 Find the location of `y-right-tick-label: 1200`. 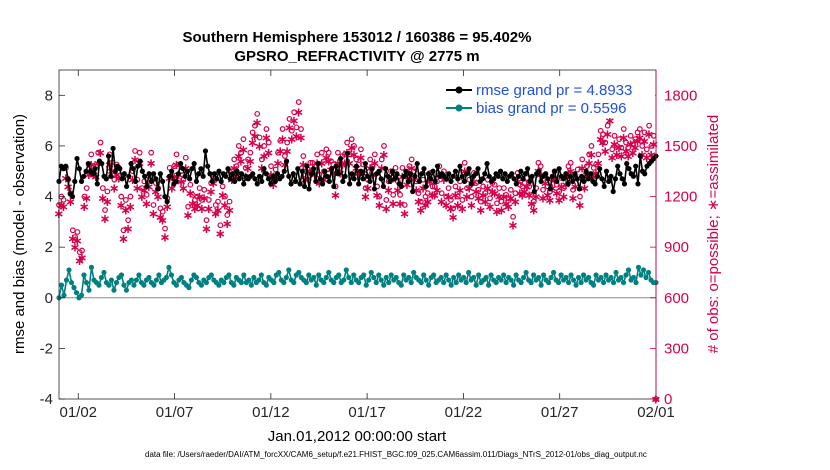

y-right-tick-label: 1200 is located at coordinates (680, 197).